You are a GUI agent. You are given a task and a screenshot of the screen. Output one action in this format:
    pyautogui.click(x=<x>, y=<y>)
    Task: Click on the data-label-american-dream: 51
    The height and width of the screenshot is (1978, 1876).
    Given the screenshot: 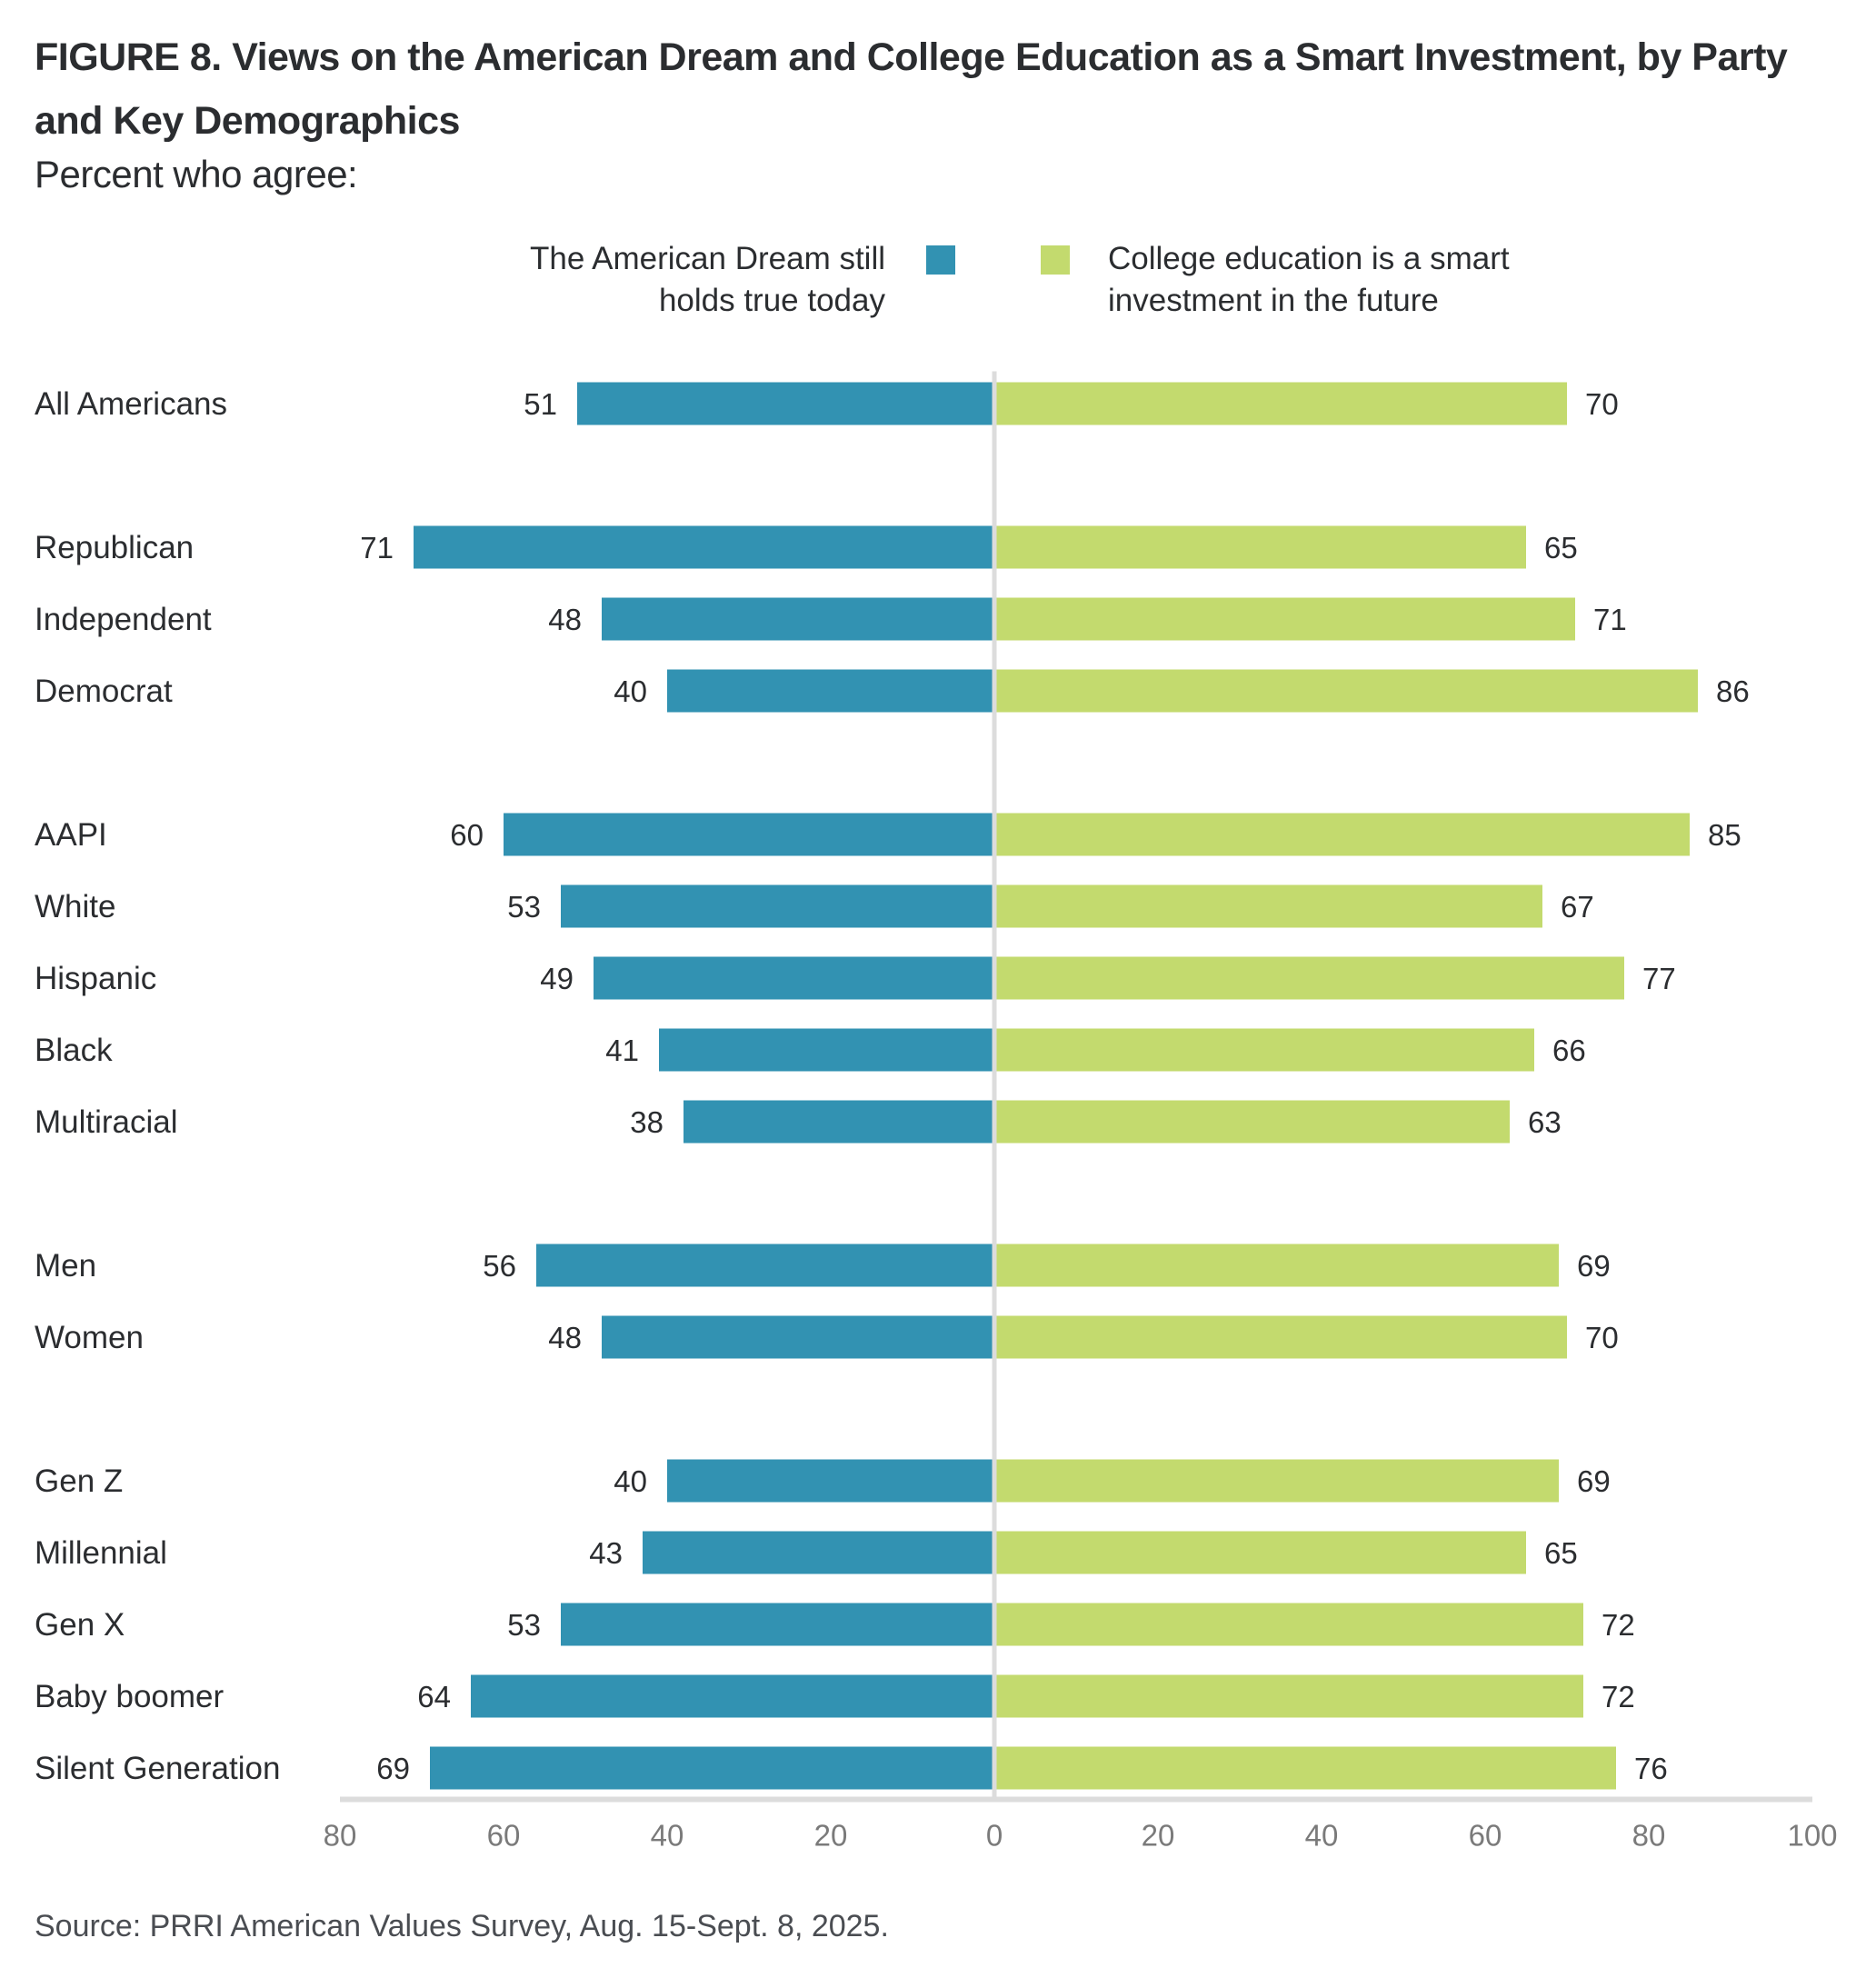 What is the action you would take?
    pyautogui.click(x=540, y=404)
    